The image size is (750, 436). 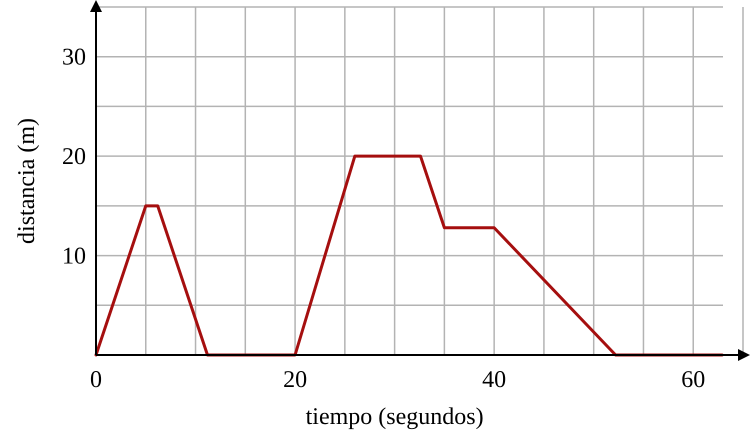 What do you see at coordinates (693, 380) in the screenshot?
I see `x-tick-label: 60` at bounding box center [693, 380].